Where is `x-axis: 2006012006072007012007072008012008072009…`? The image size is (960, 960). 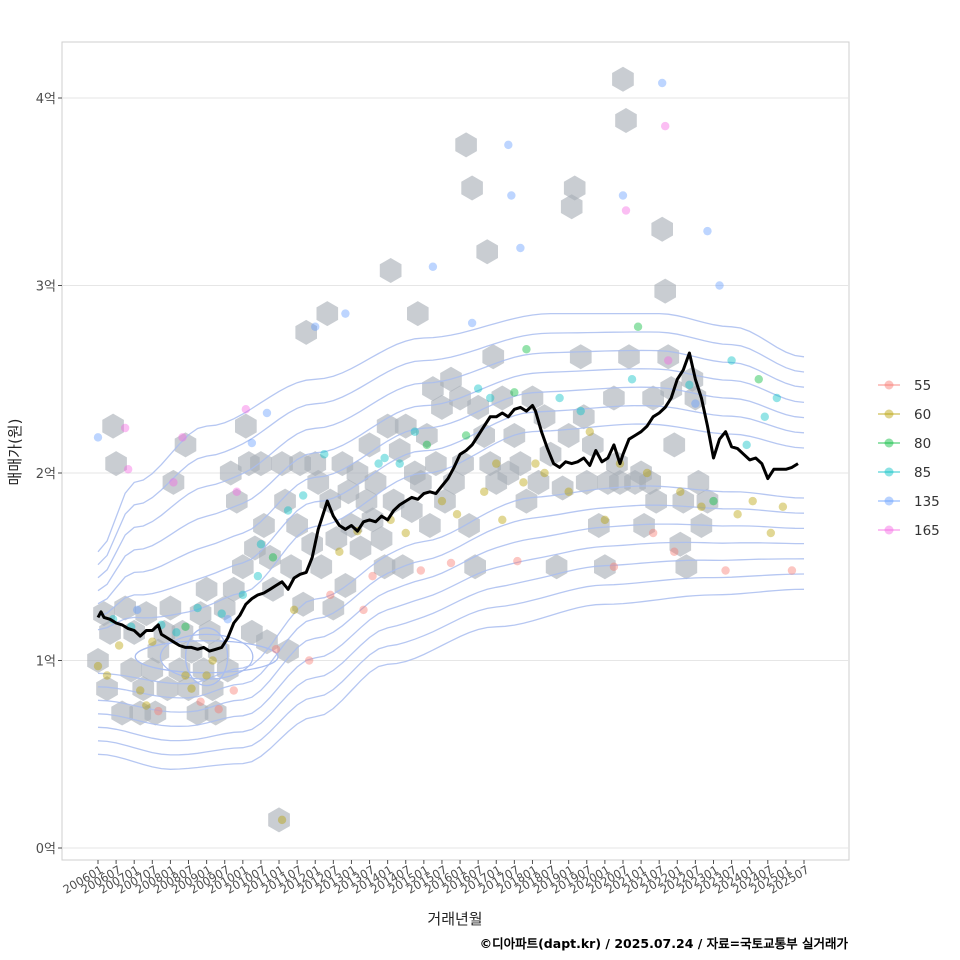
x-axis: 2006012006072007012007072008012008072009… is located at coordinates (436, 878).